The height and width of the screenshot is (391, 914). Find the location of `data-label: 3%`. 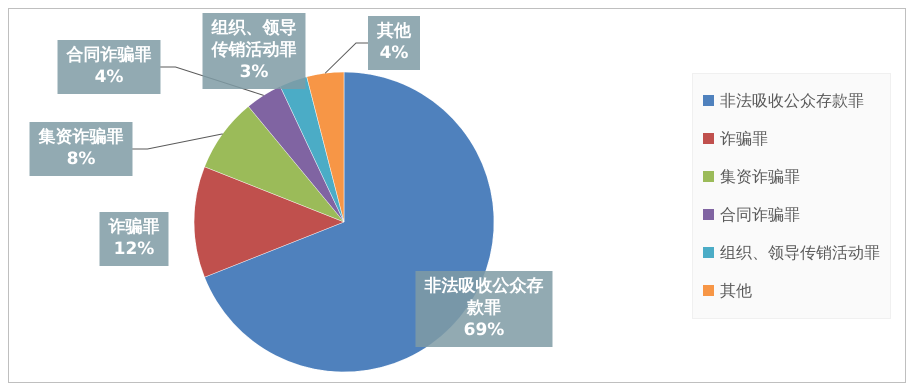

data-label: 3% is located at coordinates (254, 72).